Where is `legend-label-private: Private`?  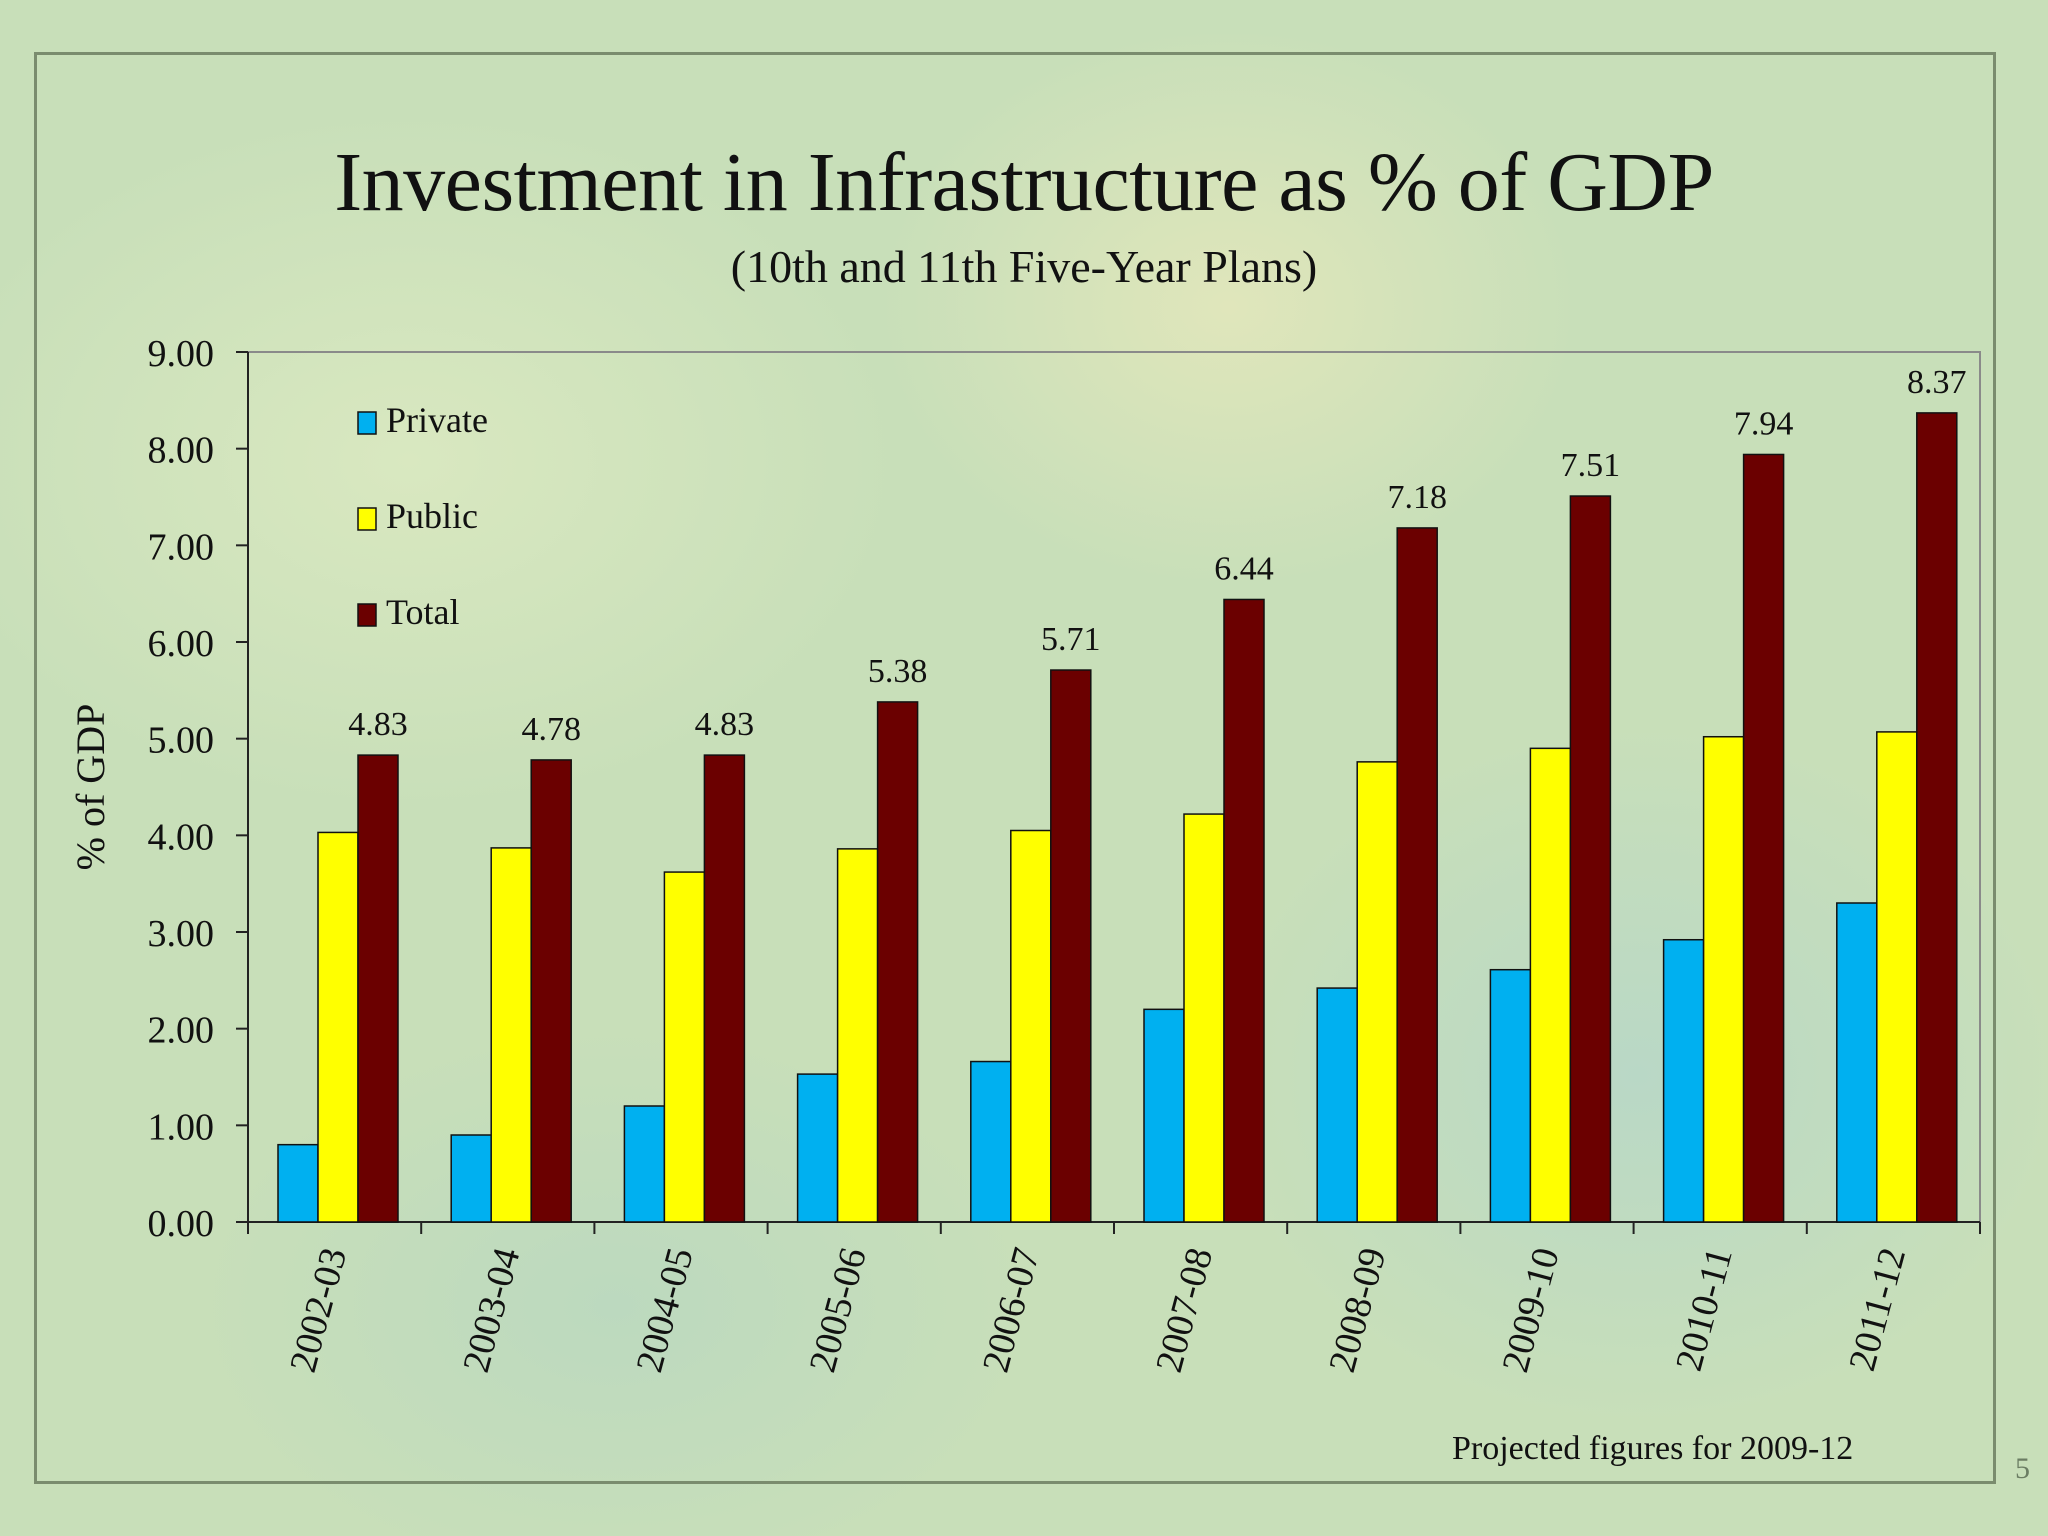
legend-label-private: Private is located at coordinates (437, 420).